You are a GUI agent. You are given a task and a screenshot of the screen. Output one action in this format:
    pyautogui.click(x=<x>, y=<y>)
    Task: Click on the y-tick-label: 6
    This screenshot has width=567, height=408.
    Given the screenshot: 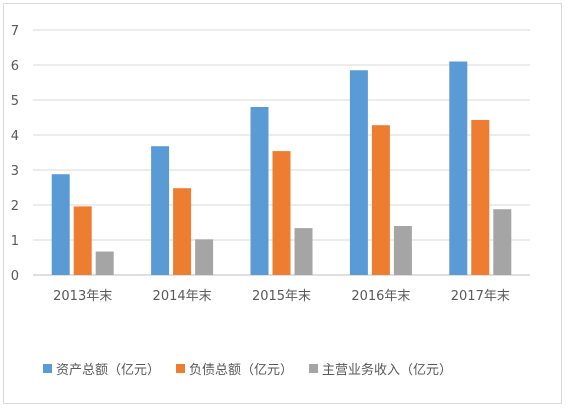 What is the action you would take?
    pyautogui.click(x=15, y=66)
    